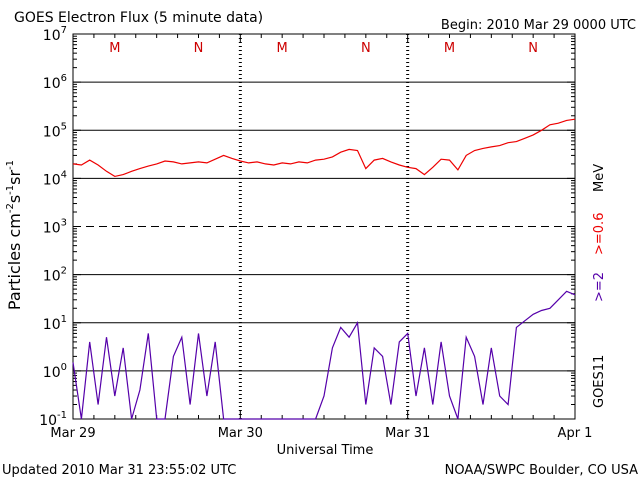 The height and width of the screenshot is (480, 640). Describe the element at coordinates (64, 223) in the screenshot. I see `y-tick-exp: 3` at that location.